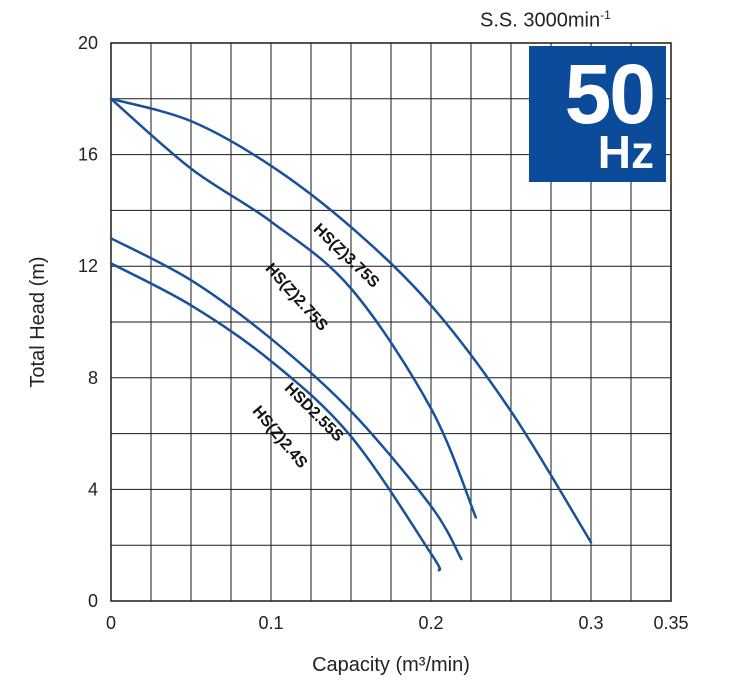 The image size is (730, 700). What do you see at coordinates (430, 623) in the screenshot?
I see `x-tick-label: 0.2` at bounding box center [430, 623].